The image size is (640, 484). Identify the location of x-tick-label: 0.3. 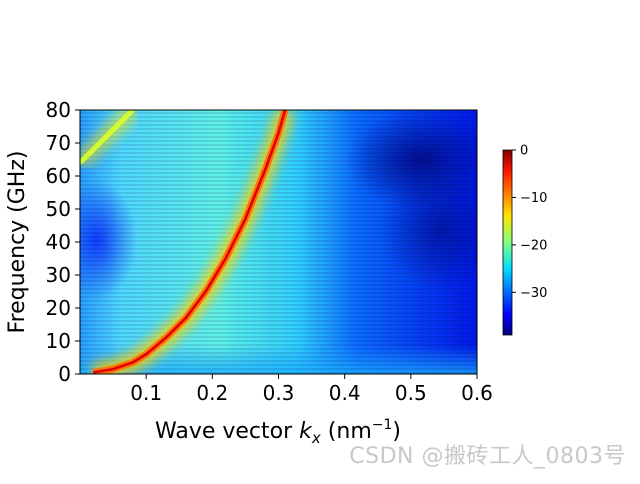
(279, 393).